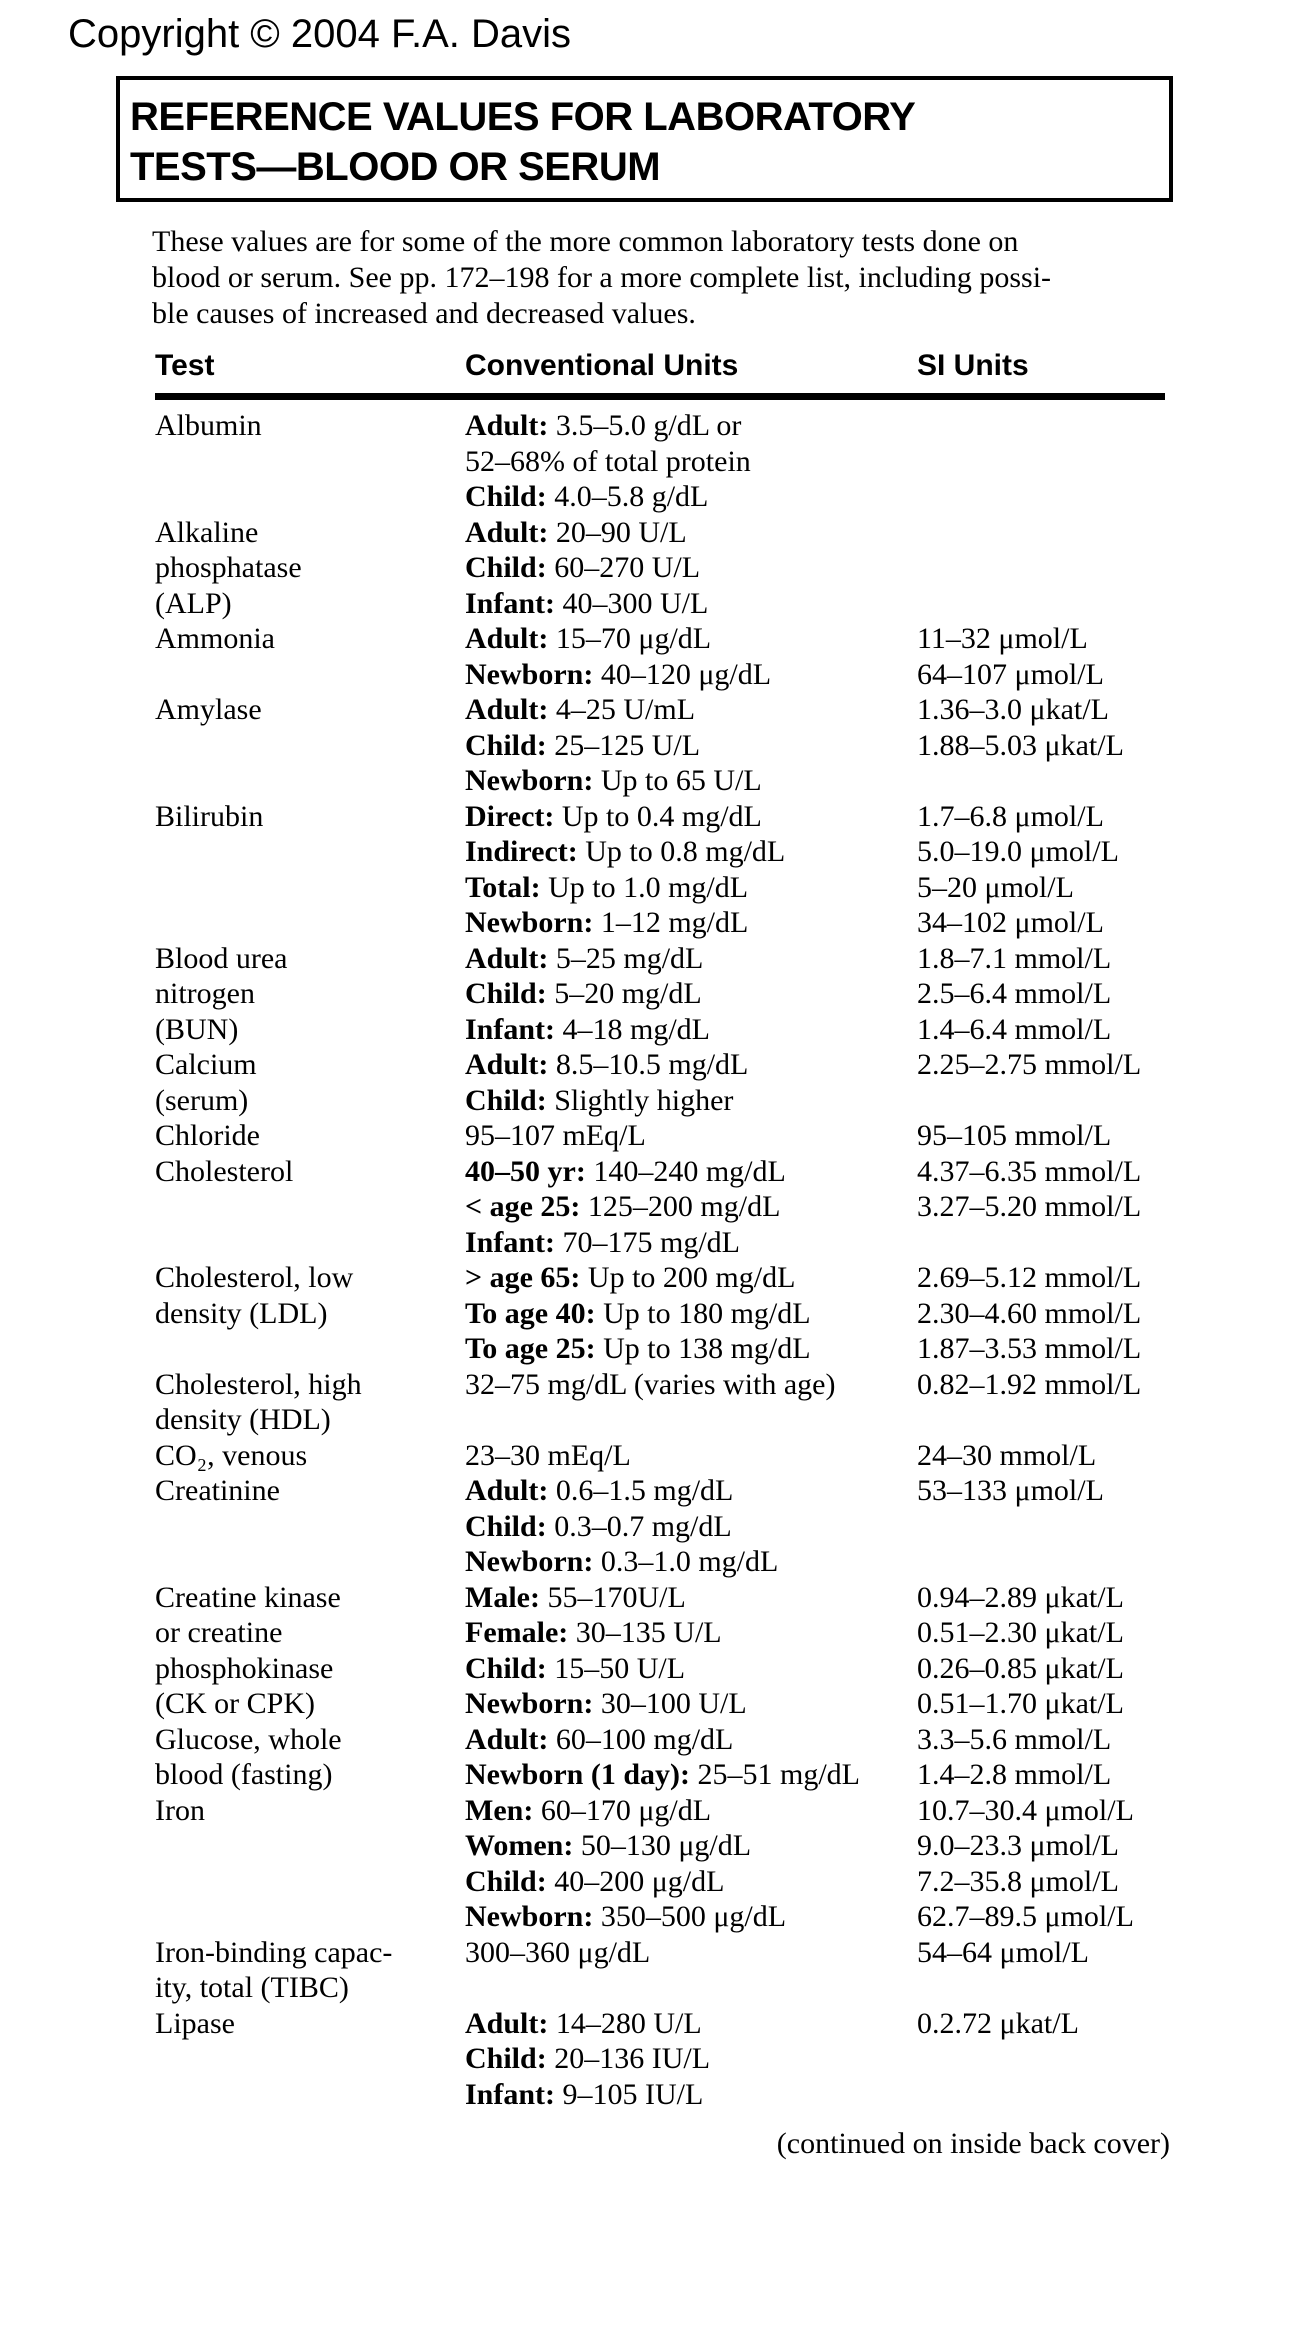 The height and width of the screenshot is (2325, 1313). I want to click on si-cell: 0.94–2.89 μkat/L, so click(1020, 1597).